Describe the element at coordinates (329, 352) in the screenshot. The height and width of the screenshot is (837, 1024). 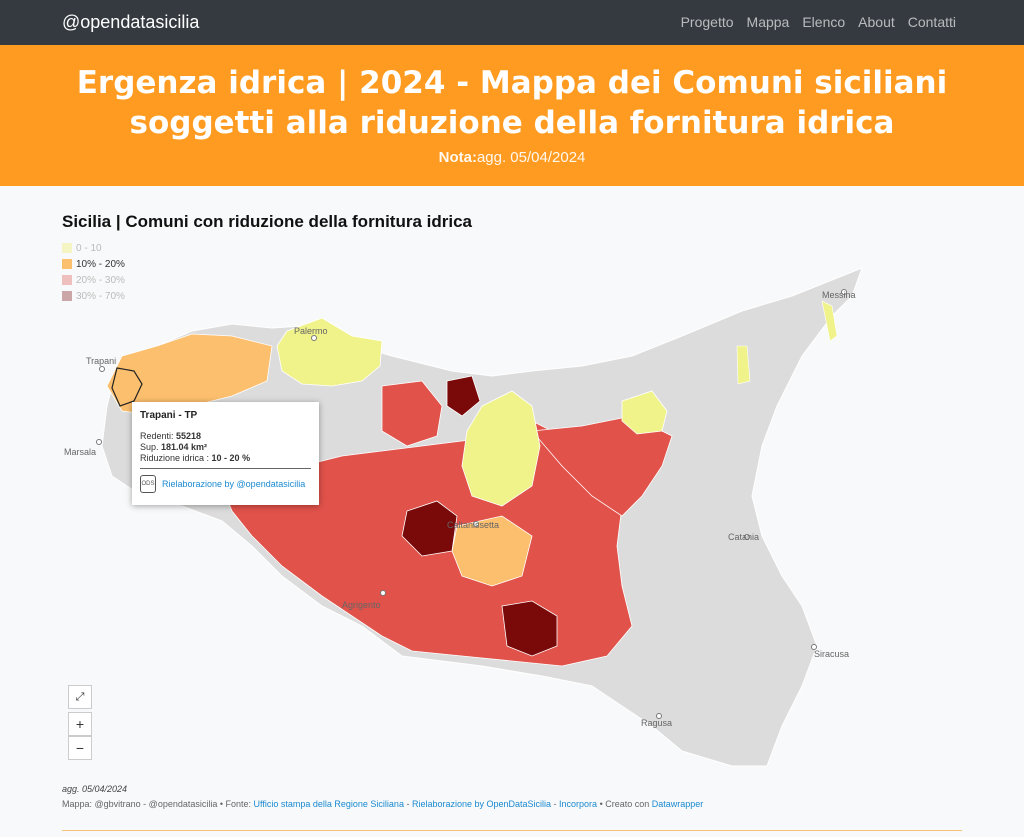
I see `region-palermo-zone` at that location.